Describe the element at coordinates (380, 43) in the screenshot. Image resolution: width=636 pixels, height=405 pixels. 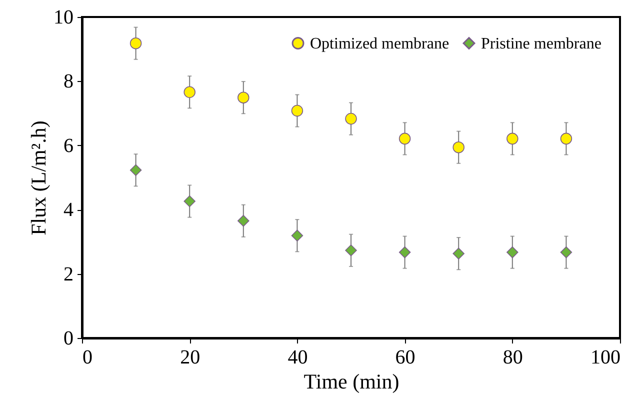
I see `legend-label: Optimized membrane` at that location.